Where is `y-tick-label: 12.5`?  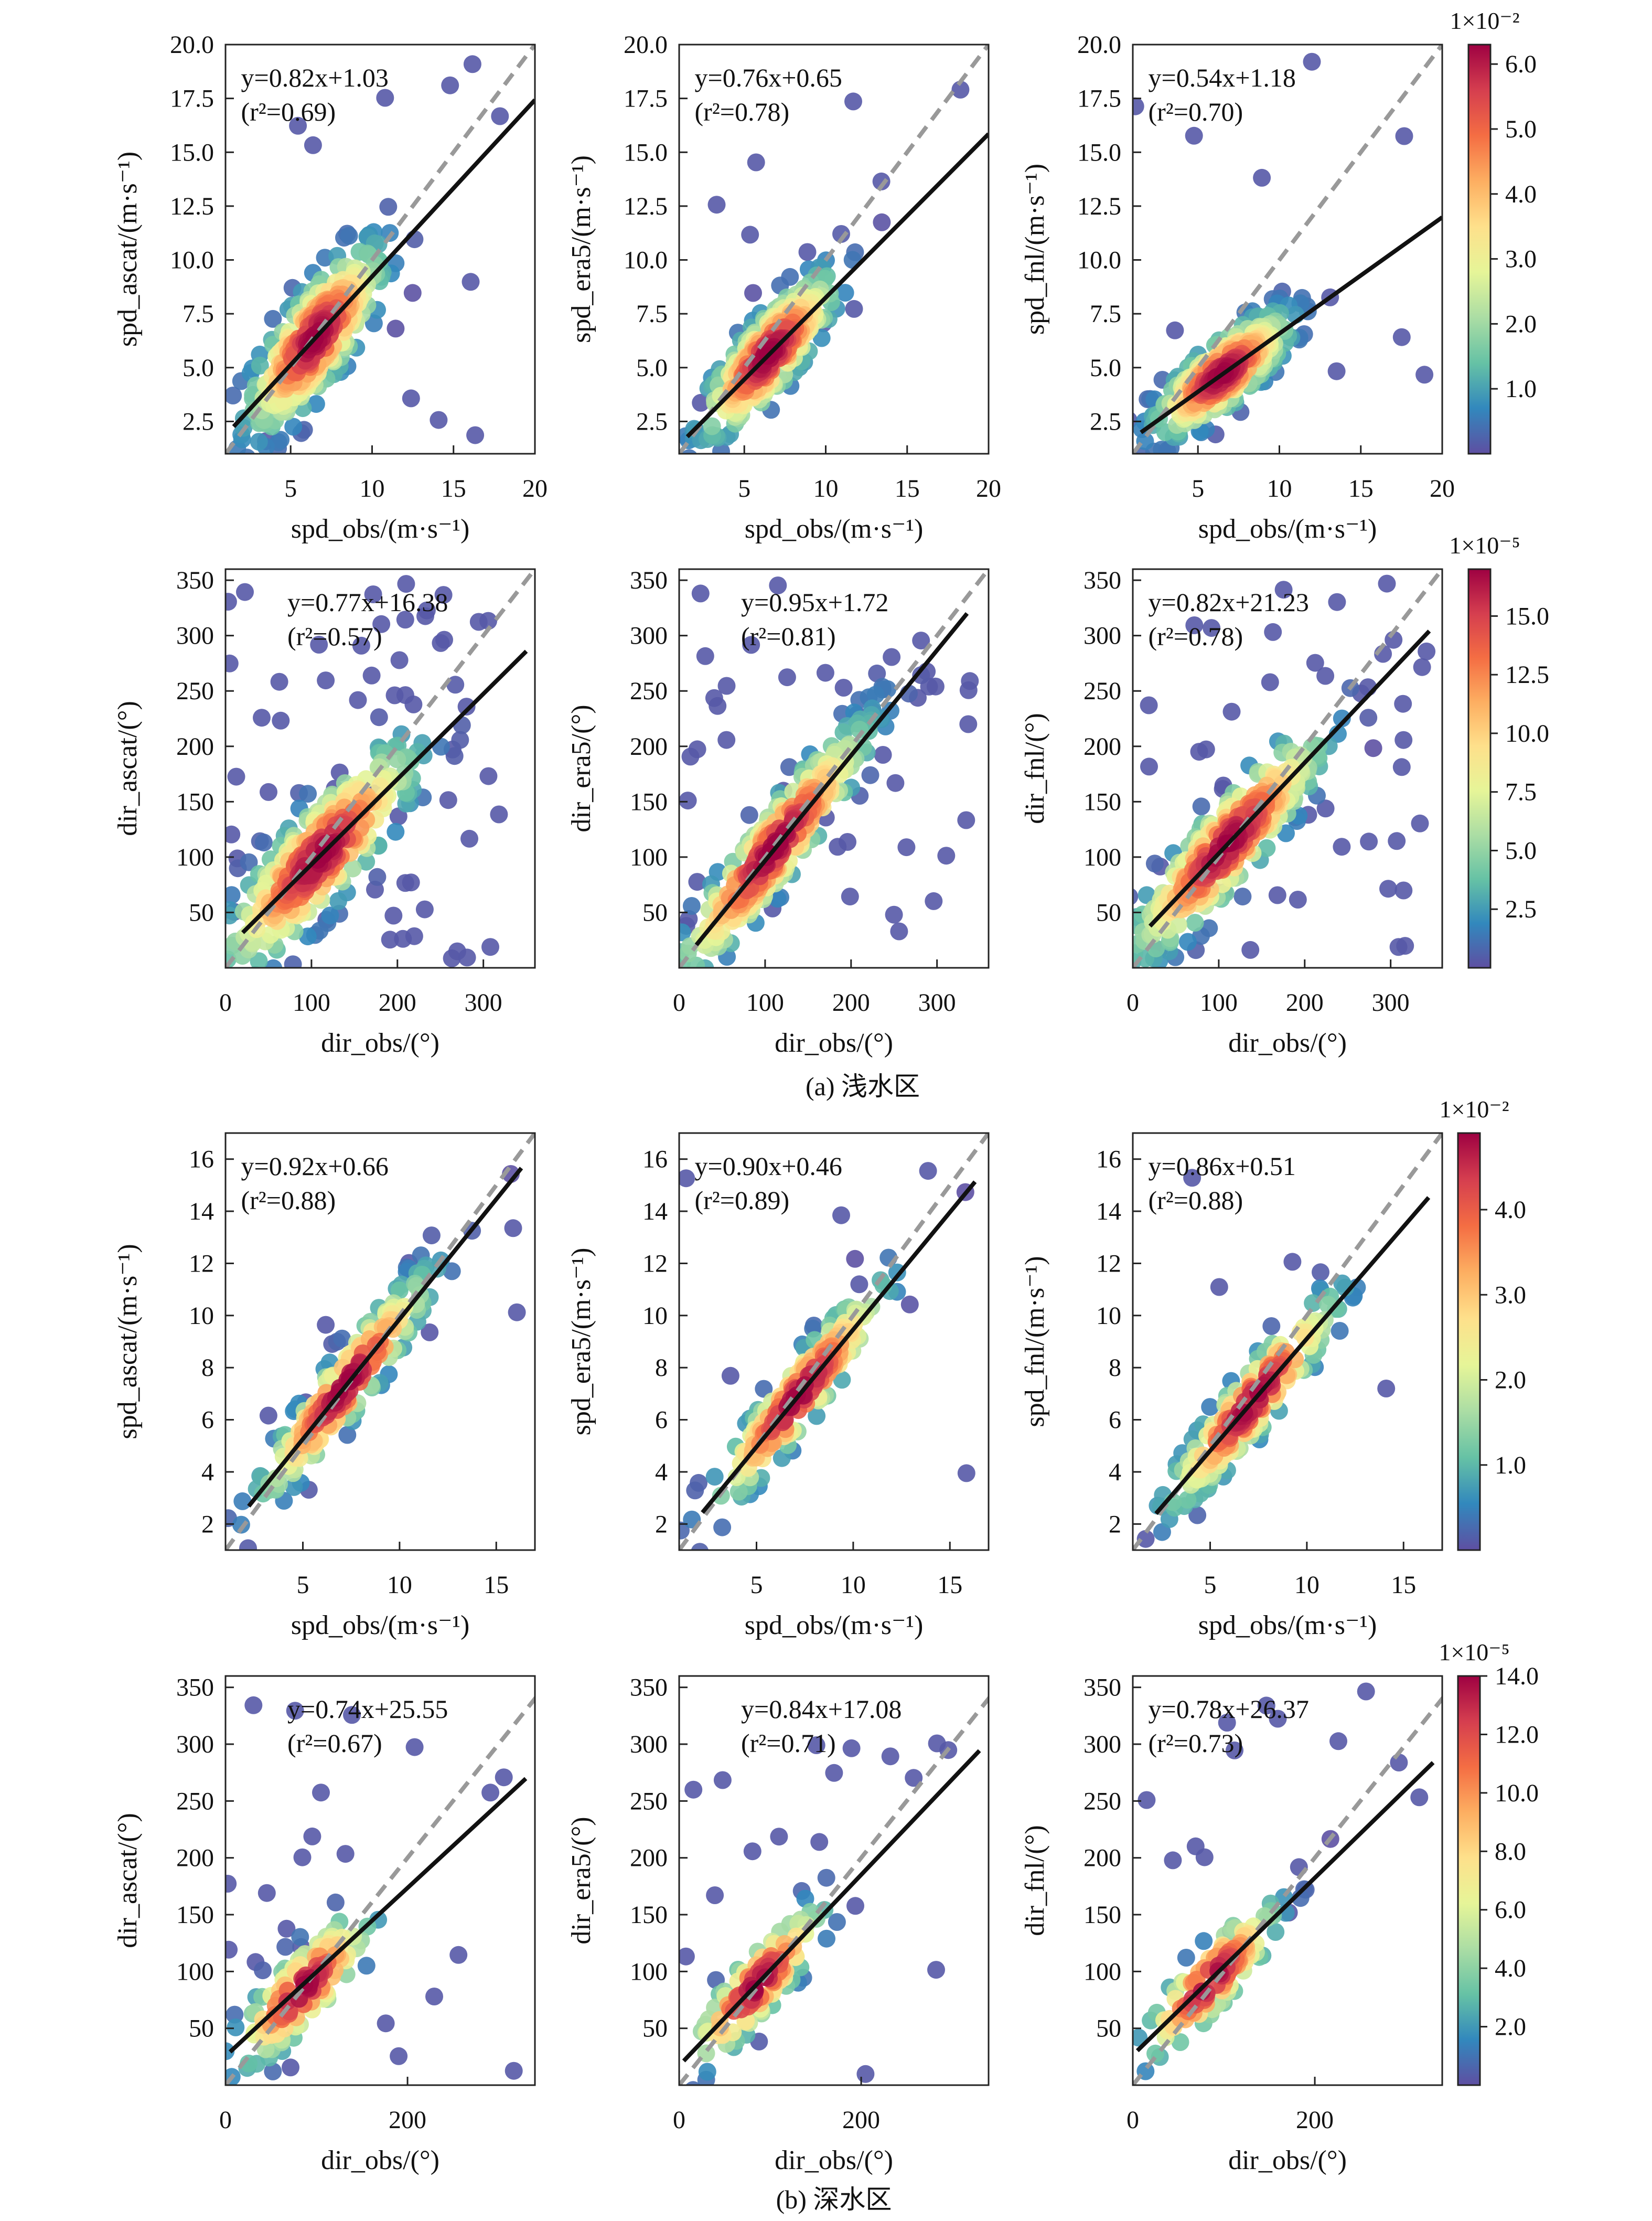
y-tick-label: 12.5 is located at coordinates (1099, 206).